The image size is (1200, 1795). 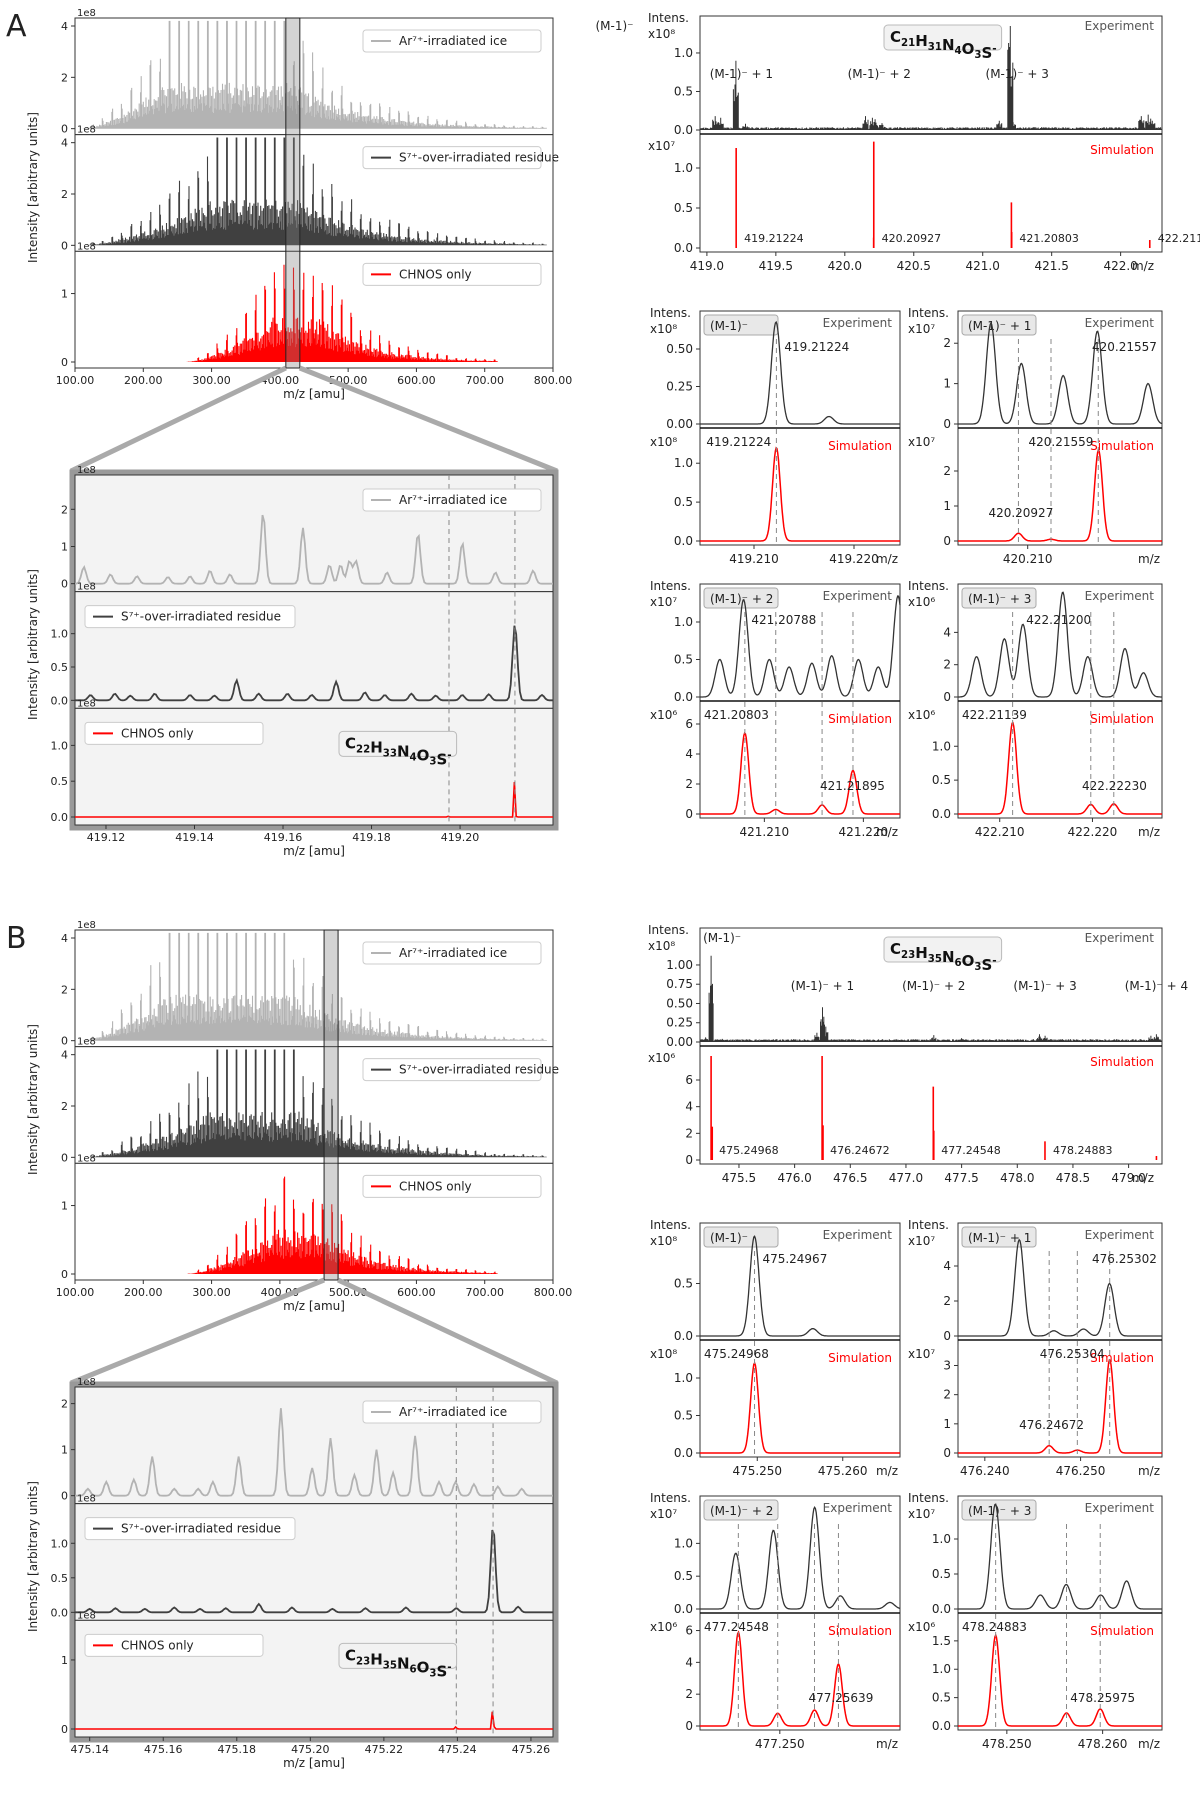 I want to click on formula-box: C22H33N4O3S-C22H33N4O3S-, so click(x=398, y=749).